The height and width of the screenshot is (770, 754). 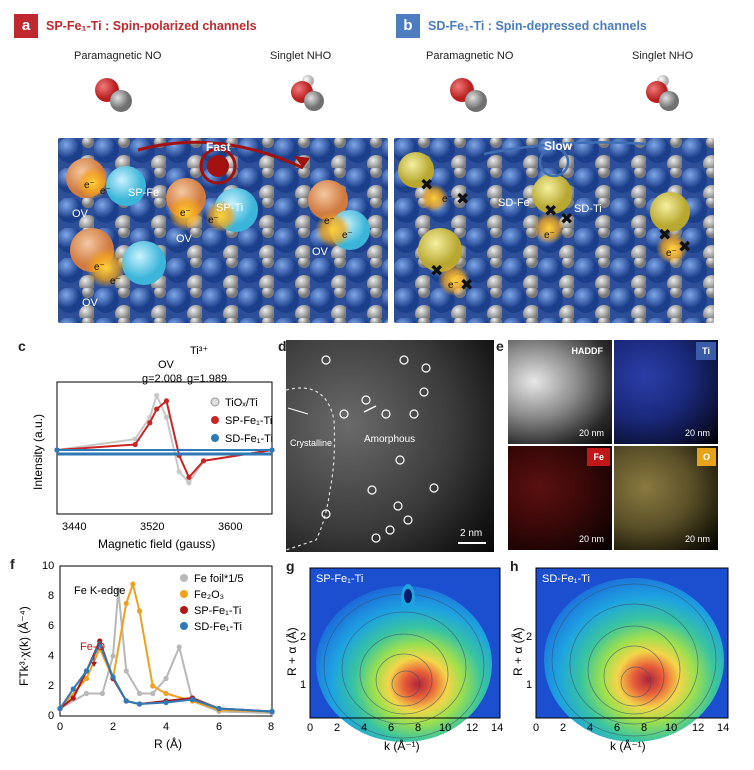 What do you see at coordinates (219, 579) in the screenshot?
I see `legend-fefoil: Fe foil*1/5` at bounding box center [219, 579].